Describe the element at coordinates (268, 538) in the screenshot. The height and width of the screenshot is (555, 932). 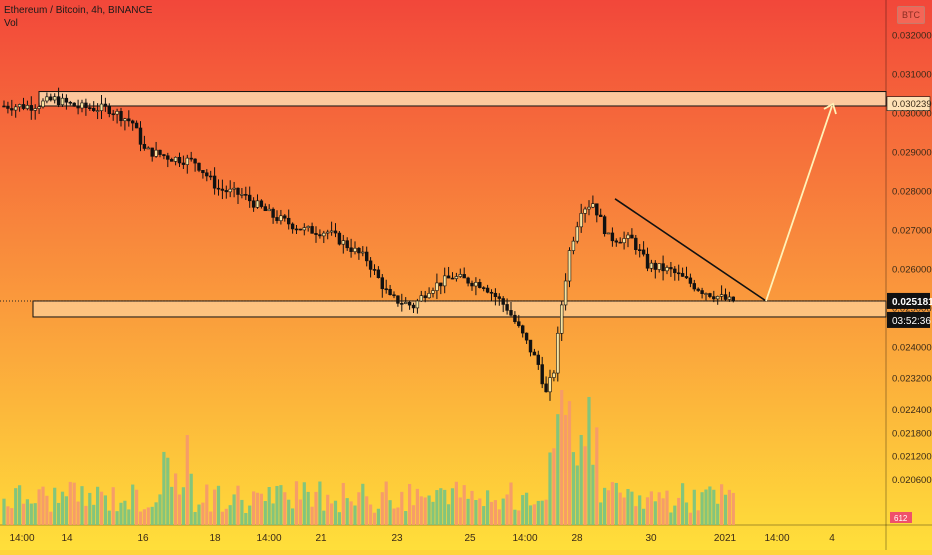
I see `time-tick-label: 14:00` at that location.